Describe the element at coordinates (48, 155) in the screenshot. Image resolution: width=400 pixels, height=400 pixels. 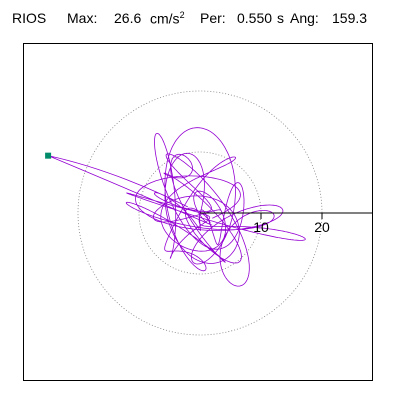
I see `max-marker` at that location.